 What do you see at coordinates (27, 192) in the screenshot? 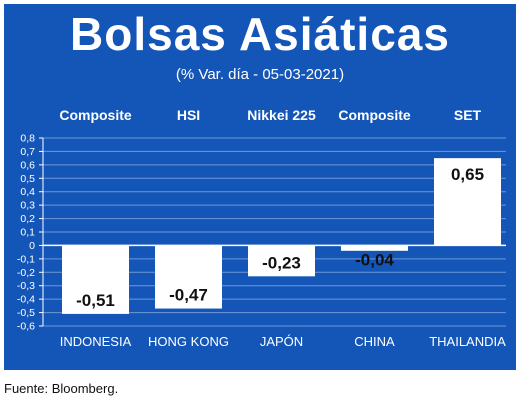
I see `y-tick-label: 0,4` at bounding box center [27, 192].